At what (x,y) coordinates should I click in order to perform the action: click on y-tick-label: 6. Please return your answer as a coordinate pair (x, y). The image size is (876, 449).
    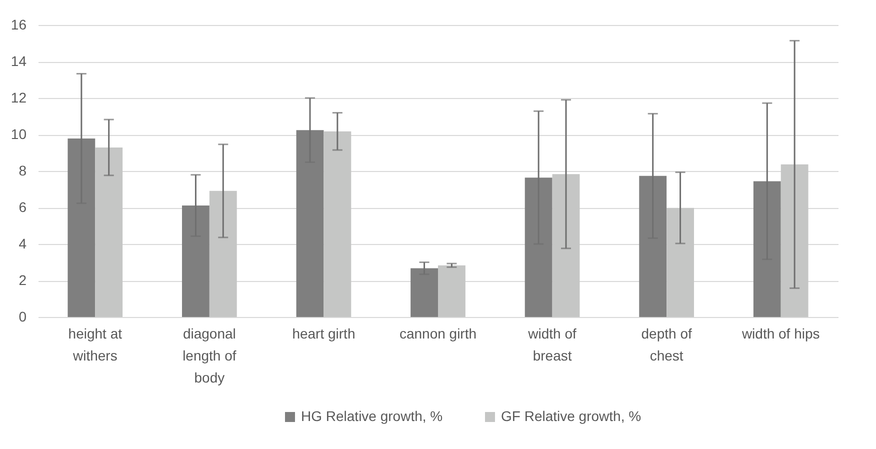
    Looking at the image, I should click on (22, 207).